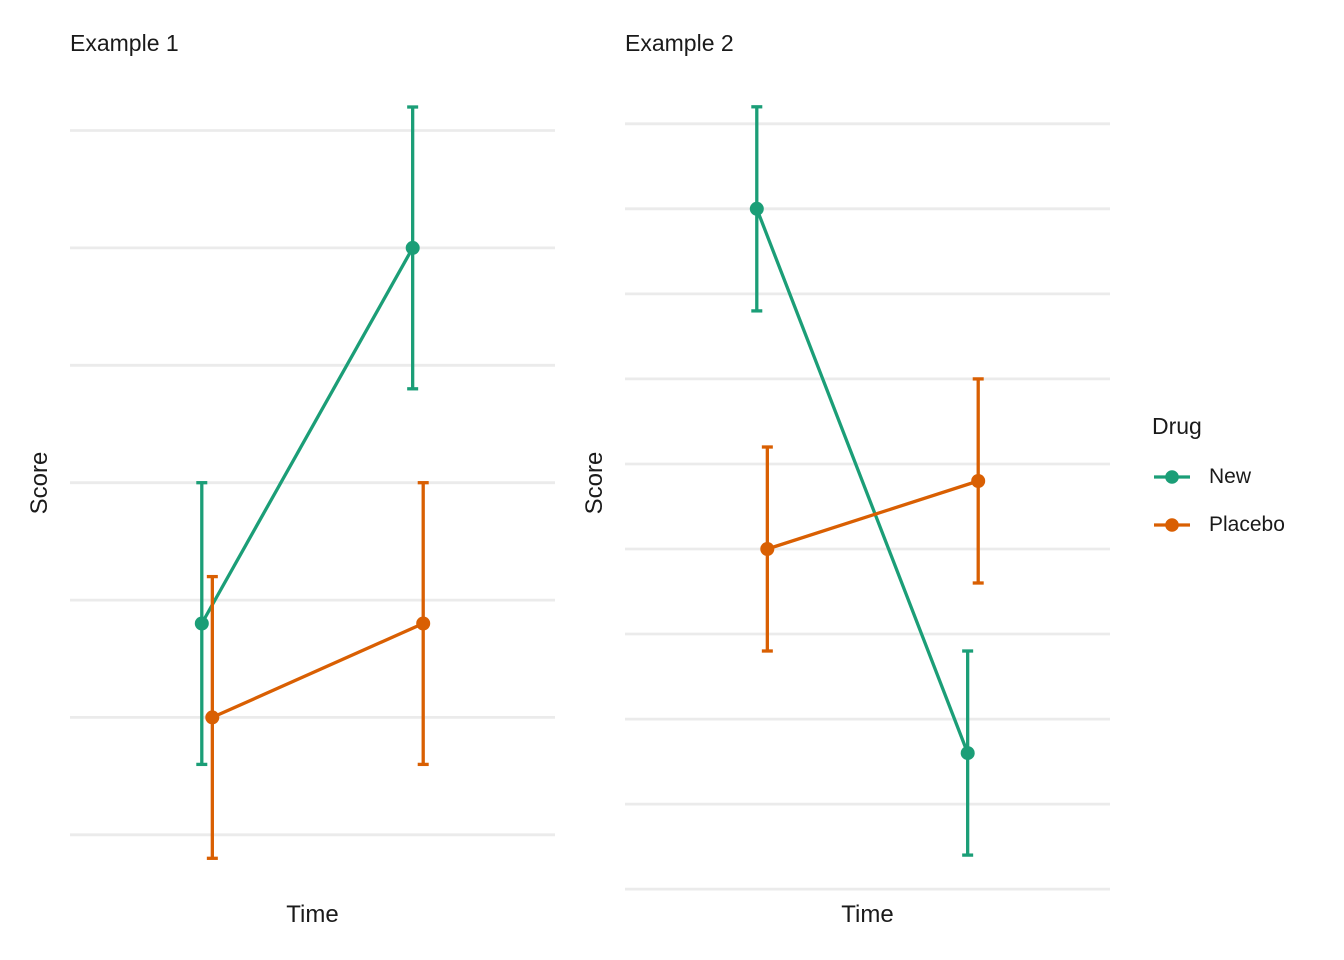 This screenshot has height=960, width=1344. I want to click on legend-item-label: Placebo, so click(1247, 524).